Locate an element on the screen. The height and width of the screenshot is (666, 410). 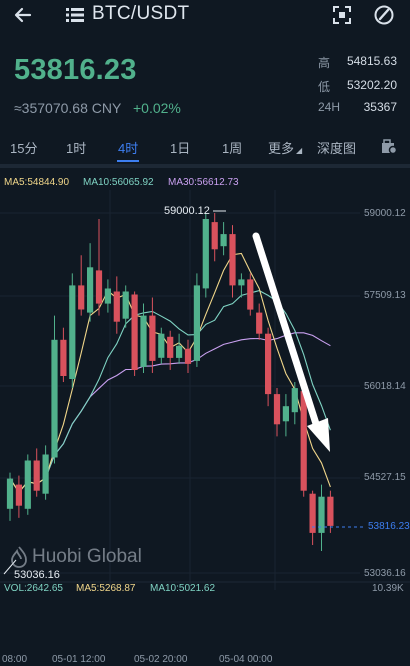
price-axis-label: 57509.13 is located at coordinates (385, 295).